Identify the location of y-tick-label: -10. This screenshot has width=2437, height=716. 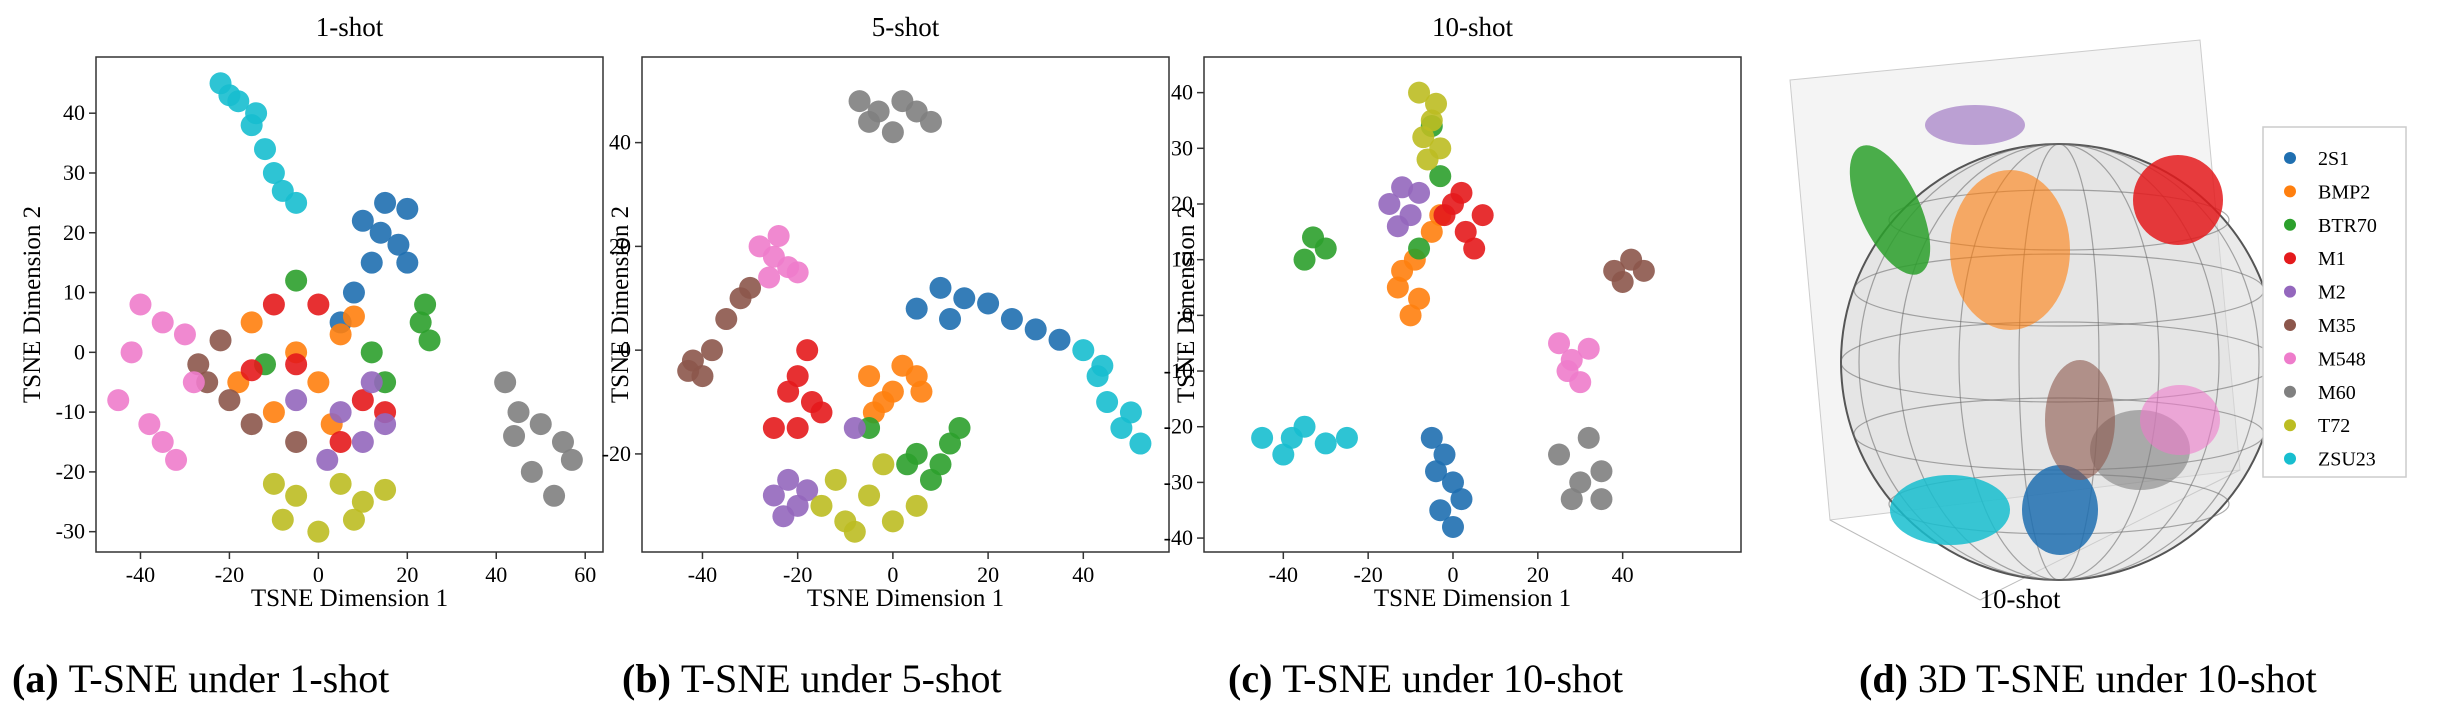
(1178, 370).